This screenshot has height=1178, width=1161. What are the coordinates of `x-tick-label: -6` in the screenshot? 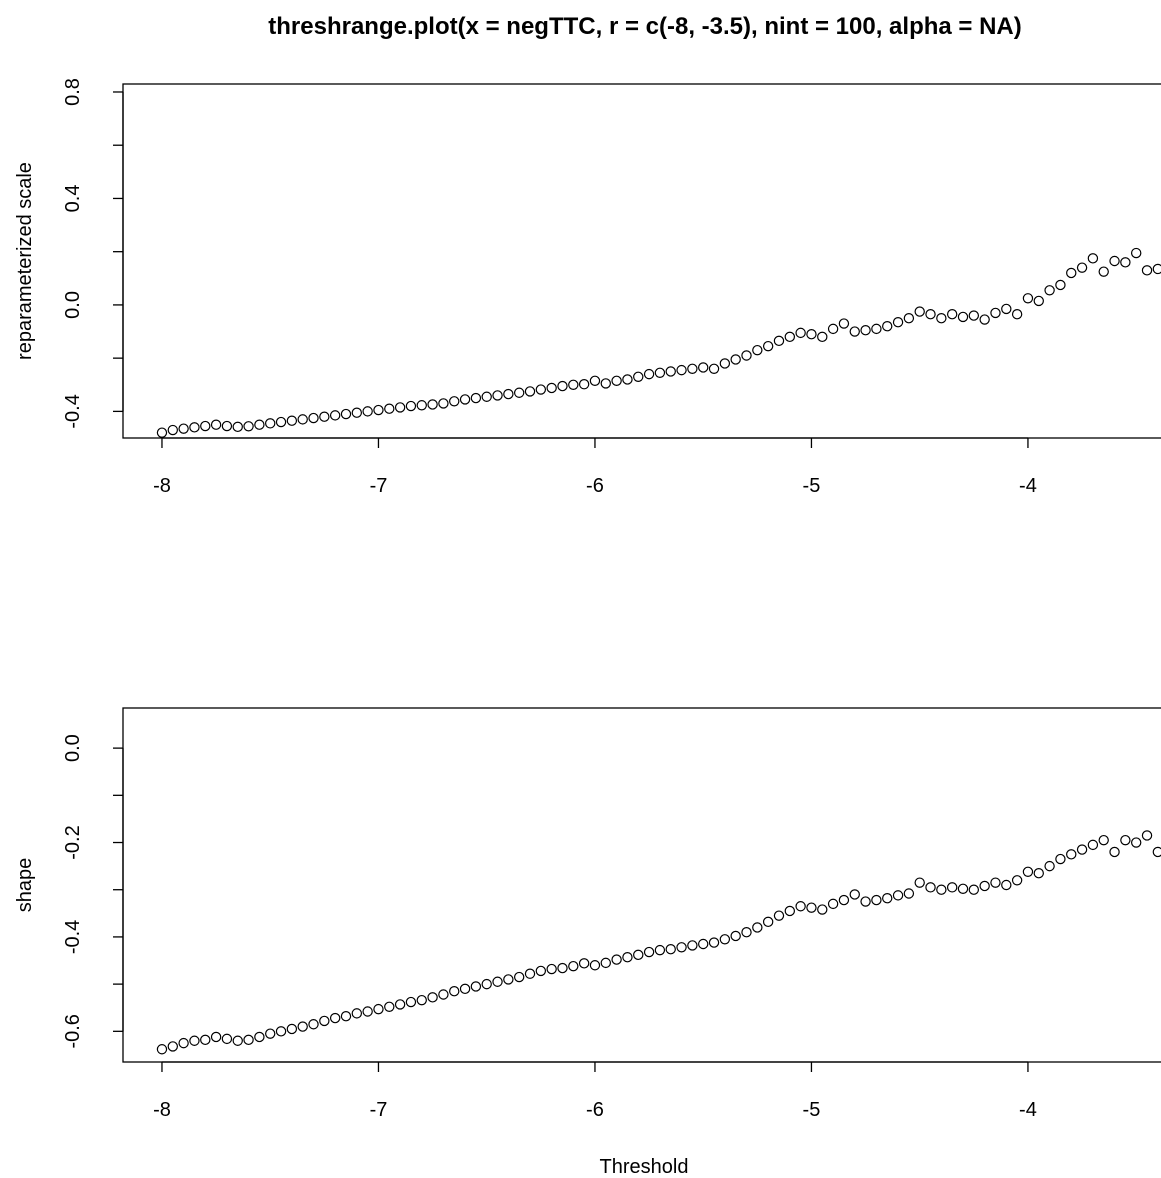 It's located at (595, 486).